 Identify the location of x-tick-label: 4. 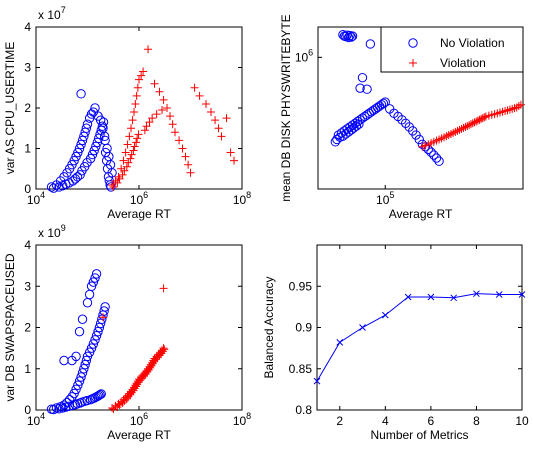
(385, 421).